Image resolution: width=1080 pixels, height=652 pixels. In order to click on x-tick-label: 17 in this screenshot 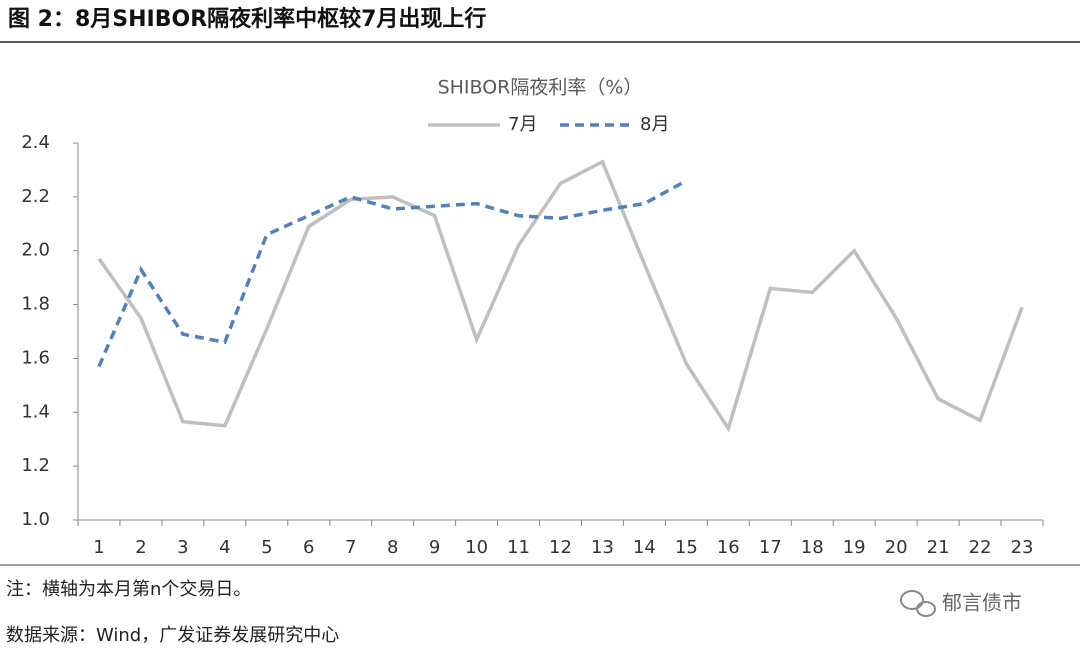, I will do `click(770, 547)`.